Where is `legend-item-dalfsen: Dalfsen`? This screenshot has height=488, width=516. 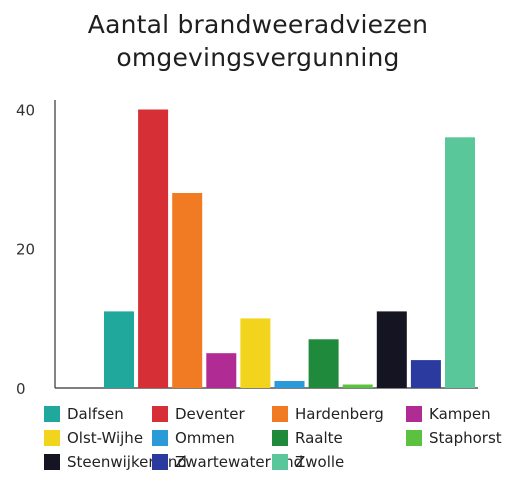
legend-item-dalfsen: Dalfsen is located at coordinates (98, 414).